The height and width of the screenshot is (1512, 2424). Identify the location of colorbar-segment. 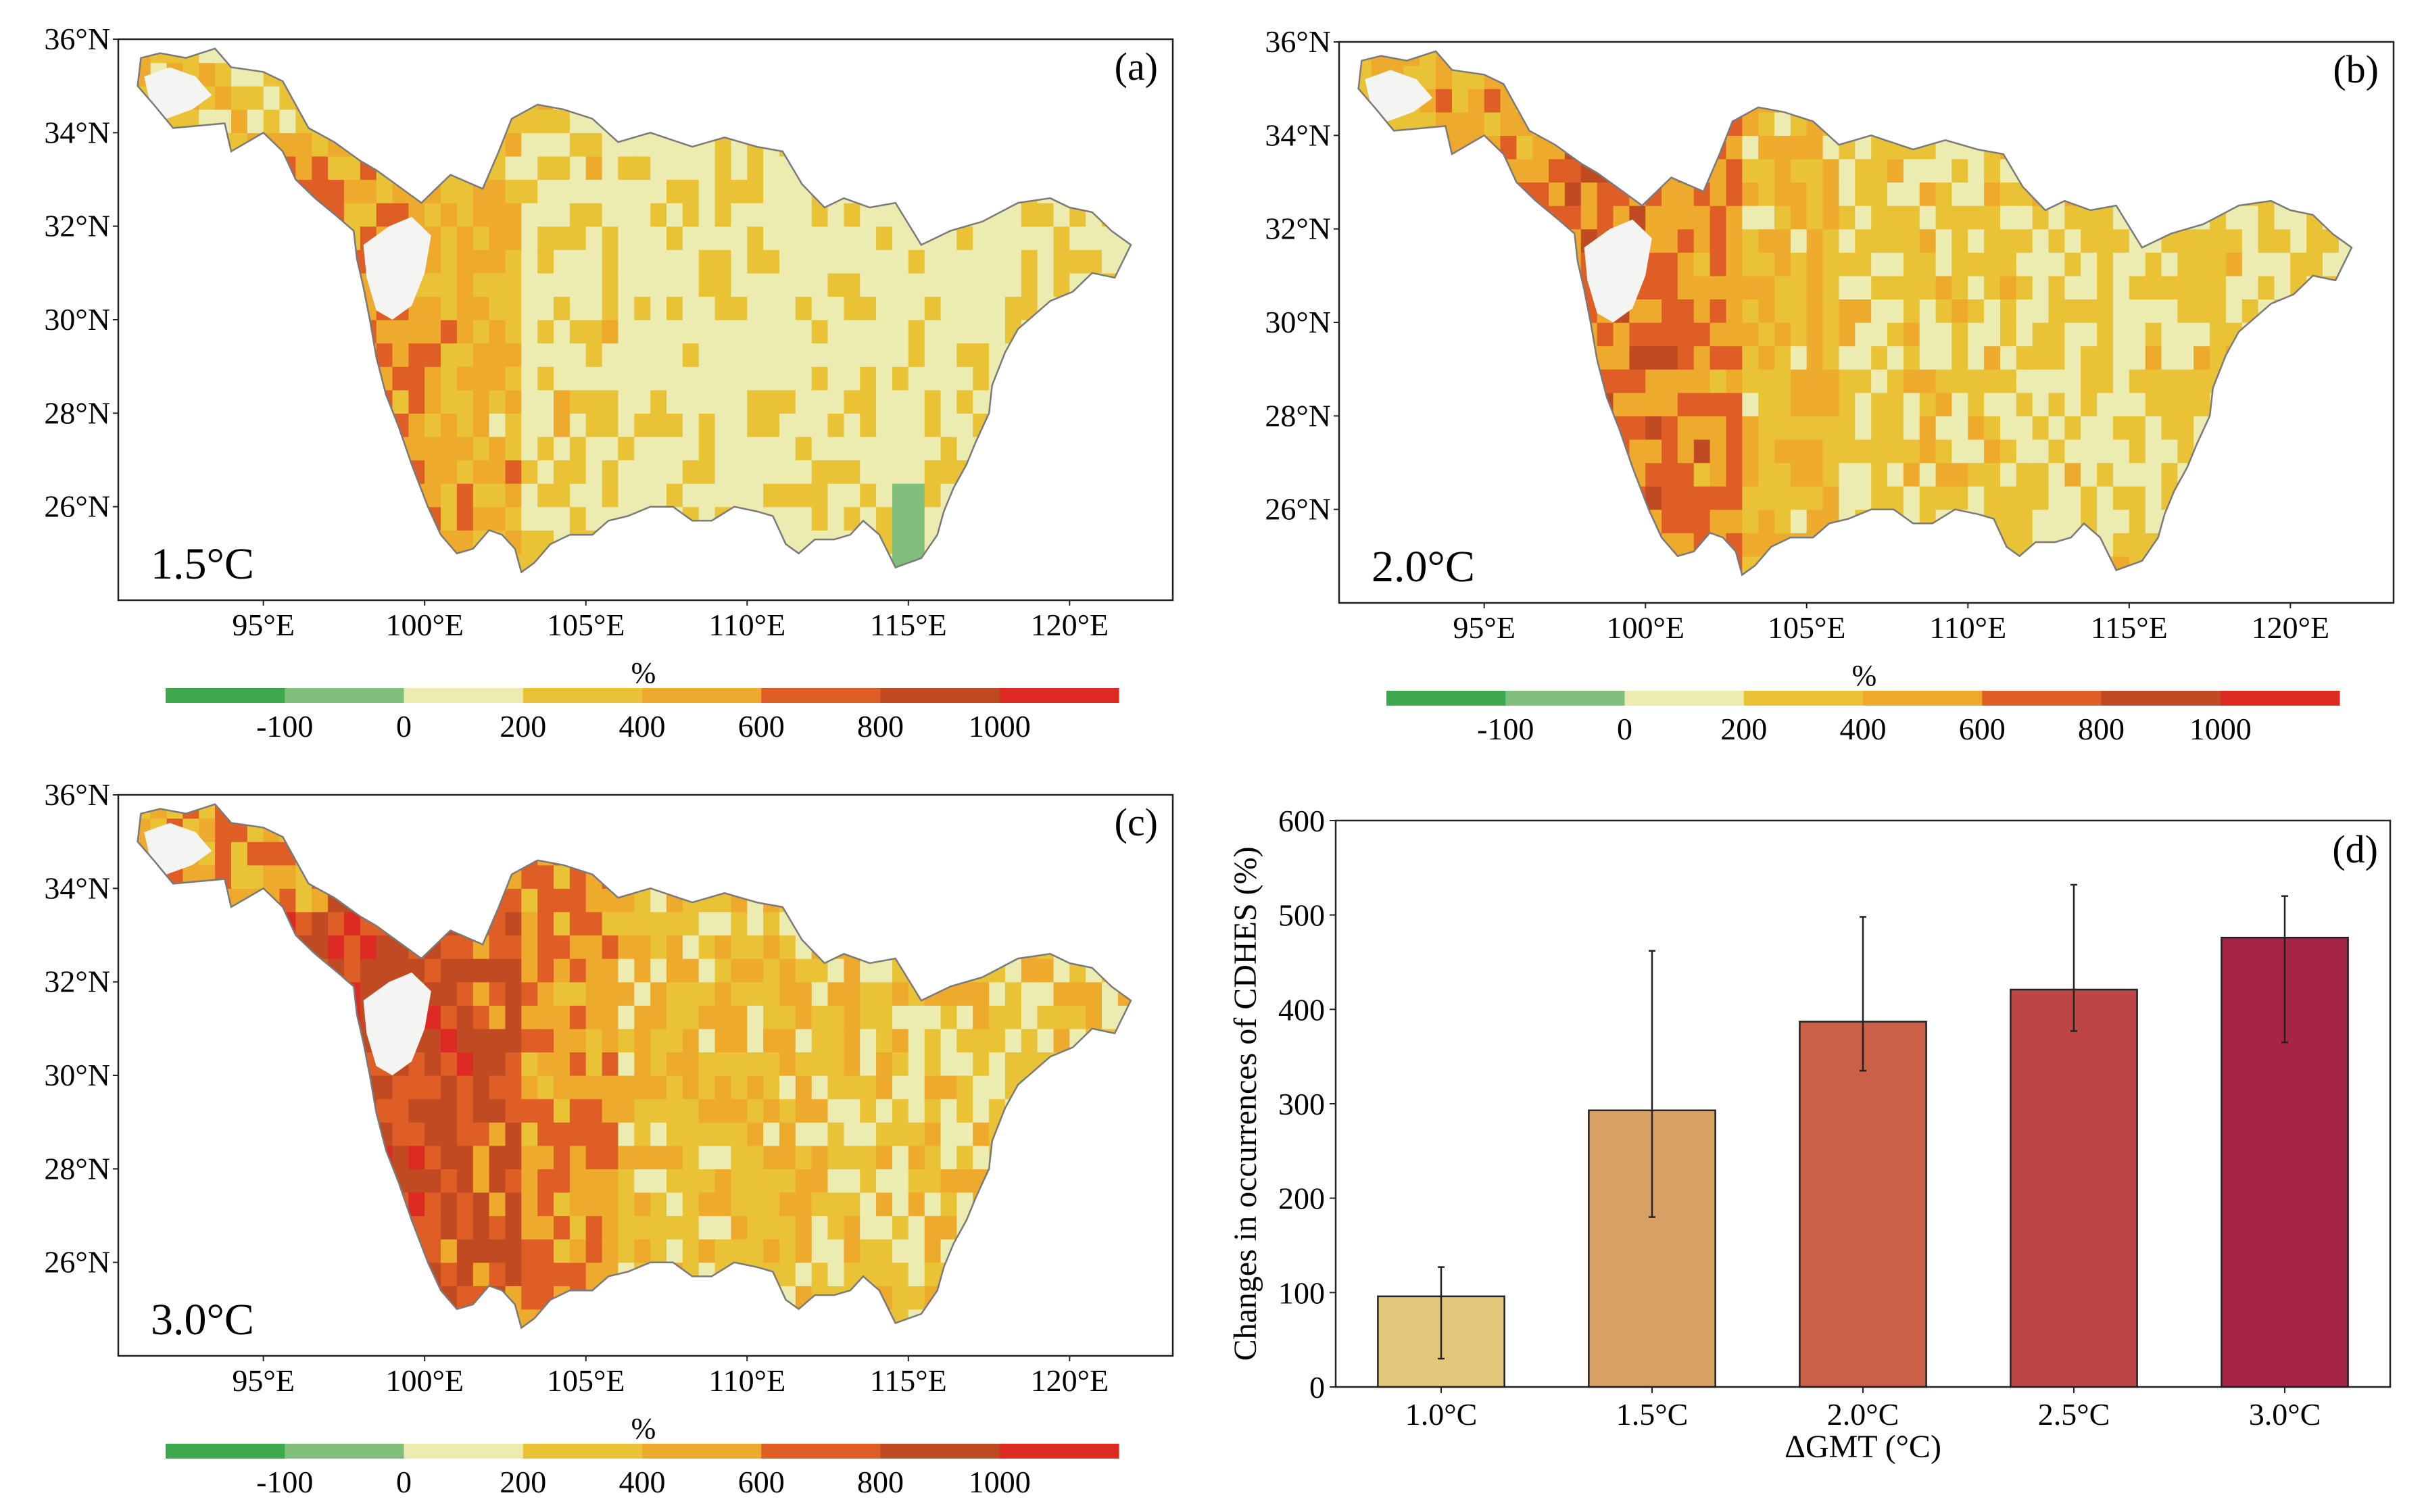
(583, 1451).